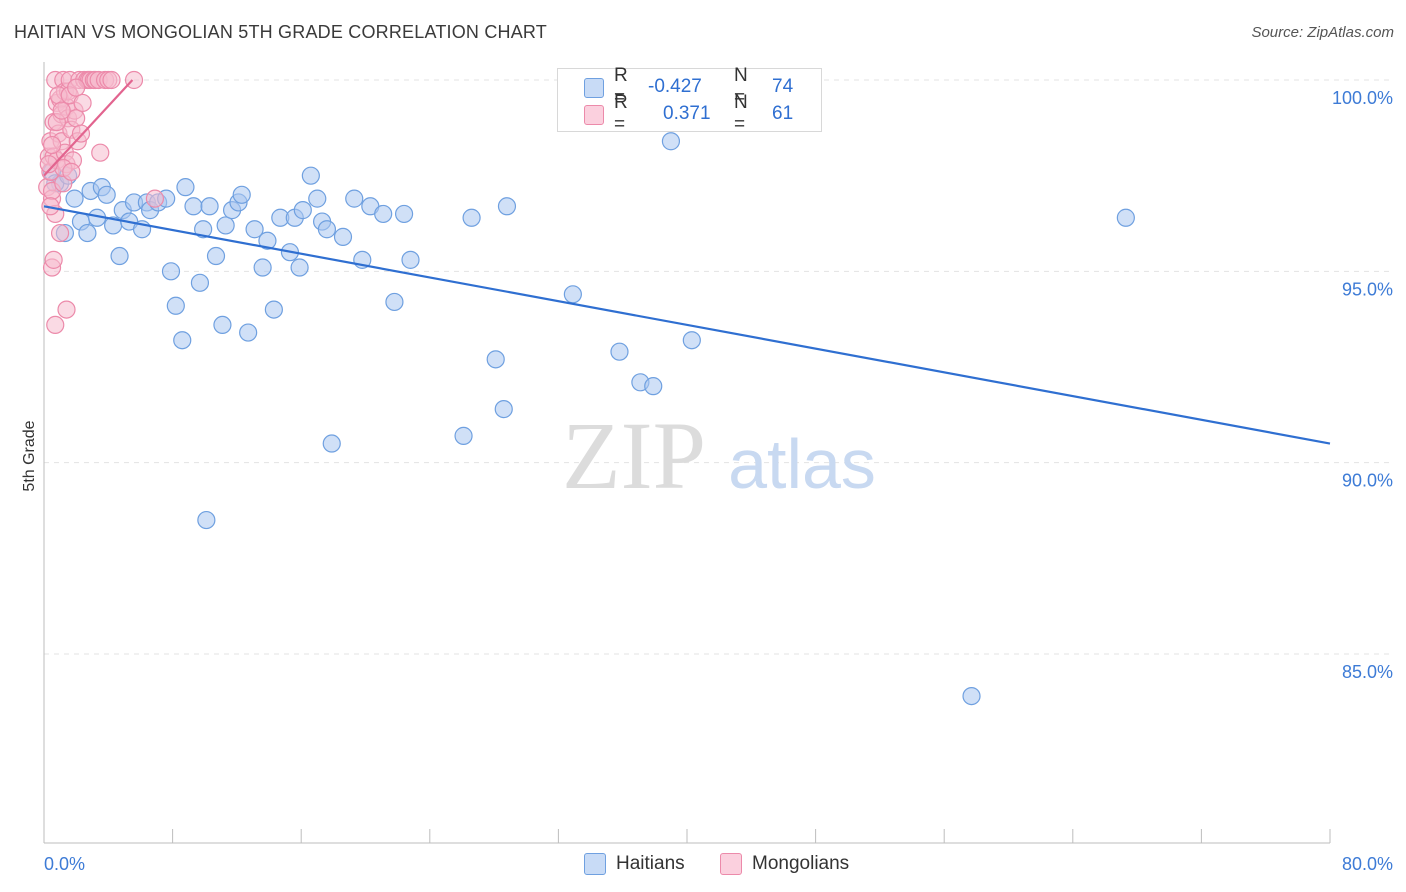 Image resolution: width=1406 pixels, height=892 pixels. Describe the element at coordinates (650, 863) in the screenshot. I see `legend-label-haitians: Haitians` at that location.